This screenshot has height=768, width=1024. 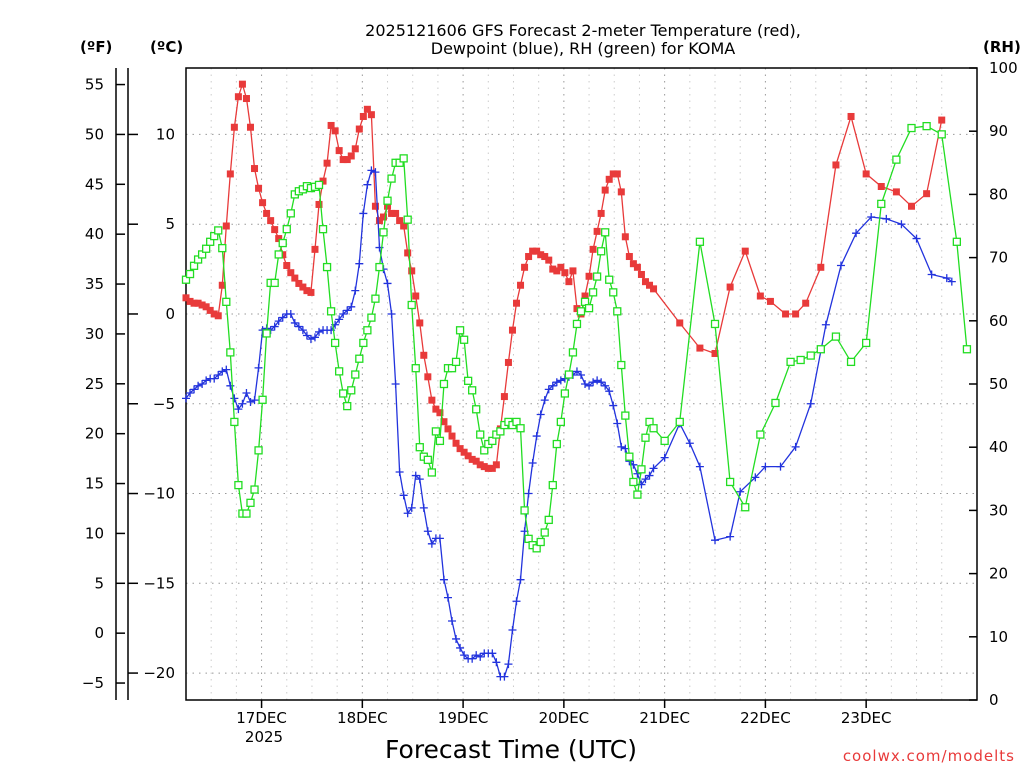 I want to click on f-tick-label: 25, so click(x=94, y=384).